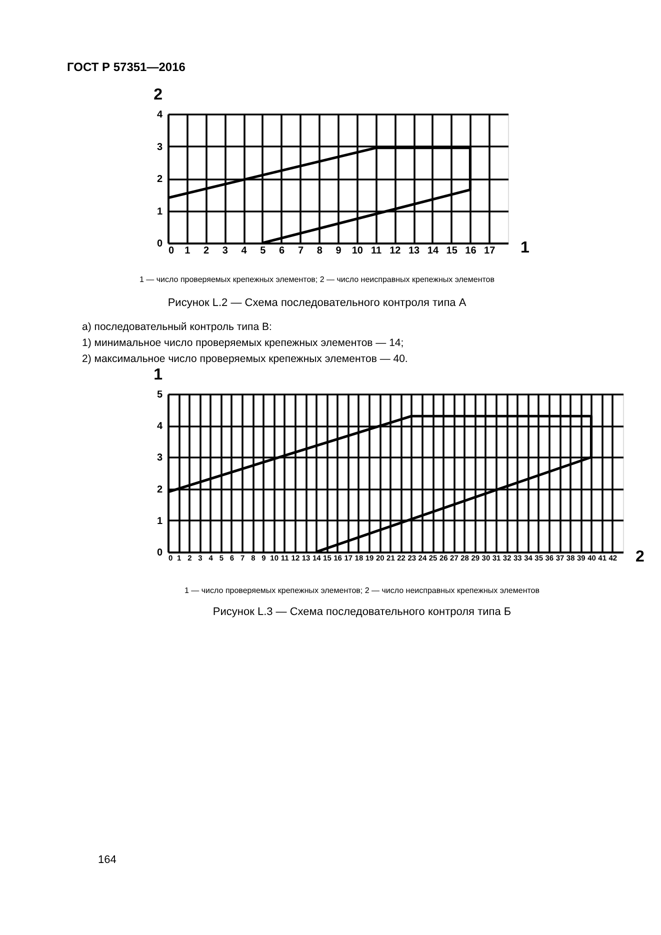 The width and height of the screenshot is (661, 935). I want to click on x-tick-label: 7, so click(301, 251).